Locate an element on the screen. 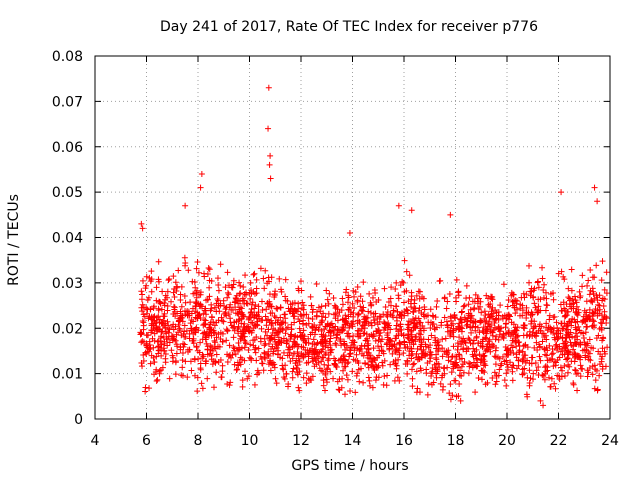 The height and width of the screenshot is (480, 640). x-tick-label: 24 is located at coordinates (610, 441).